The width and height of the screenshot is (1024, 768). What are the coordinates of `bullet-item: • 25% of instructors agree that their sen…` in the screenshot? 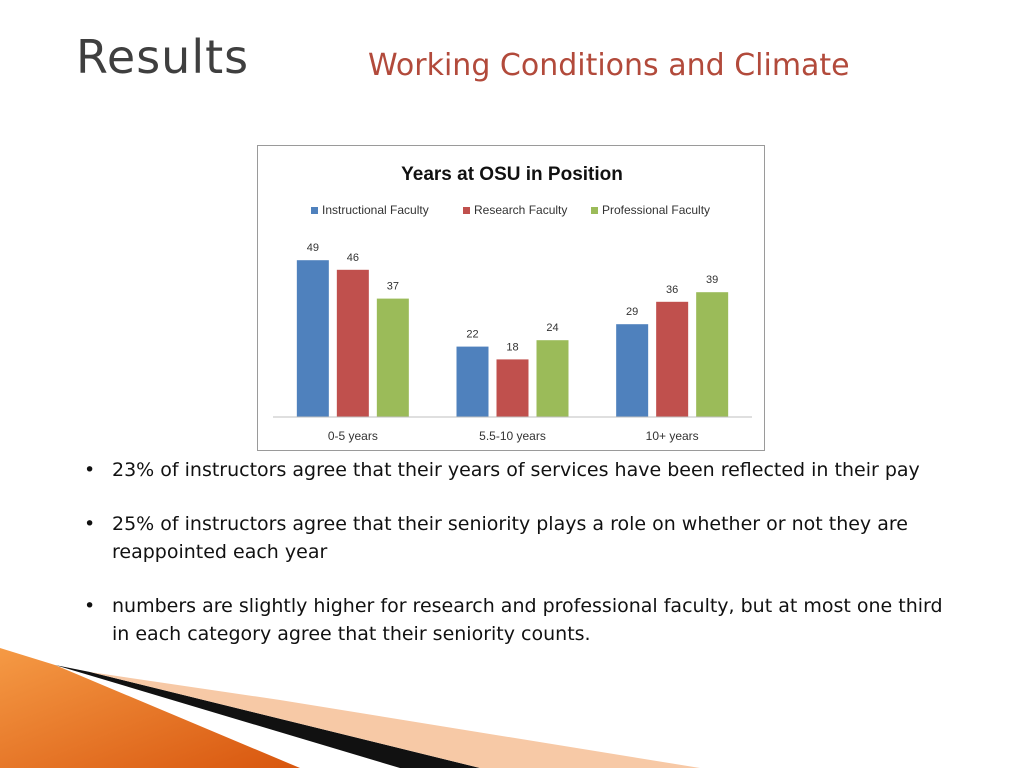 It's located at (514, 538).